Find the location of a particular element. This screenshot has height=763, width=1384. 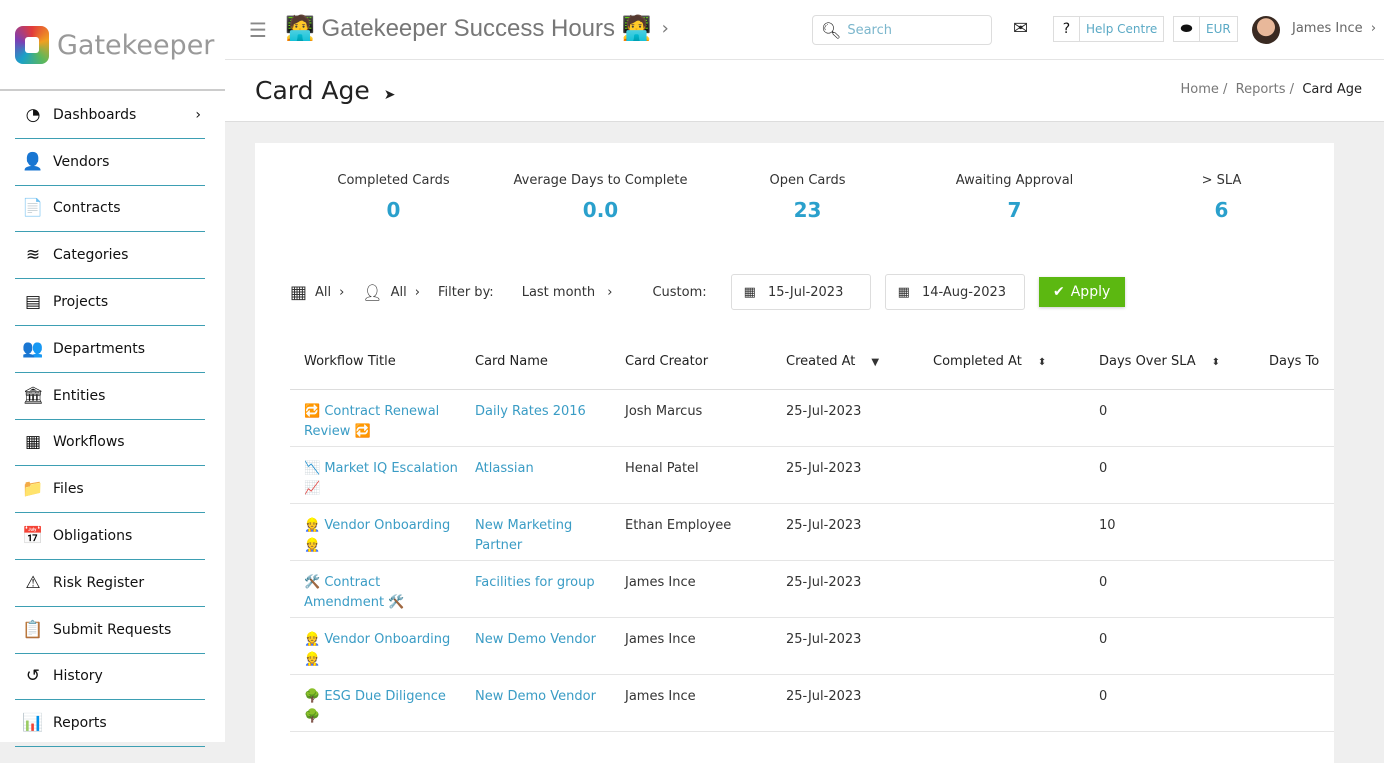

title-bar: Card Age ➤ Home / Reports / Card Age is located at coordinates (804, 91).